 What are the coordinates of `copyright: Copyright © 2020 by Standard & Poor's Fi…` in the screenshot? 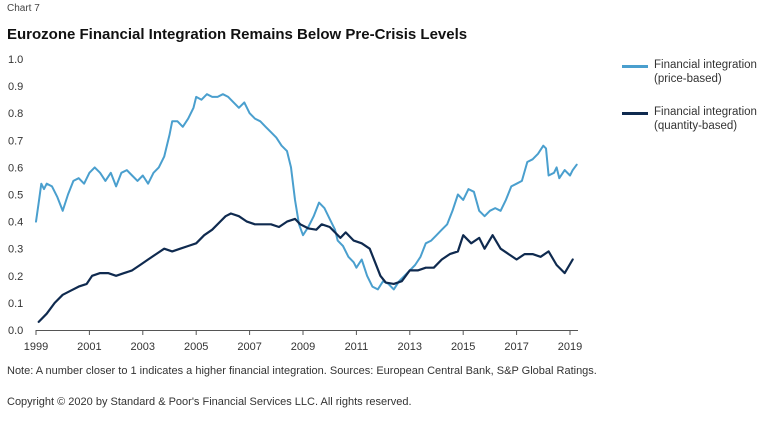 It's located at (209, 402).